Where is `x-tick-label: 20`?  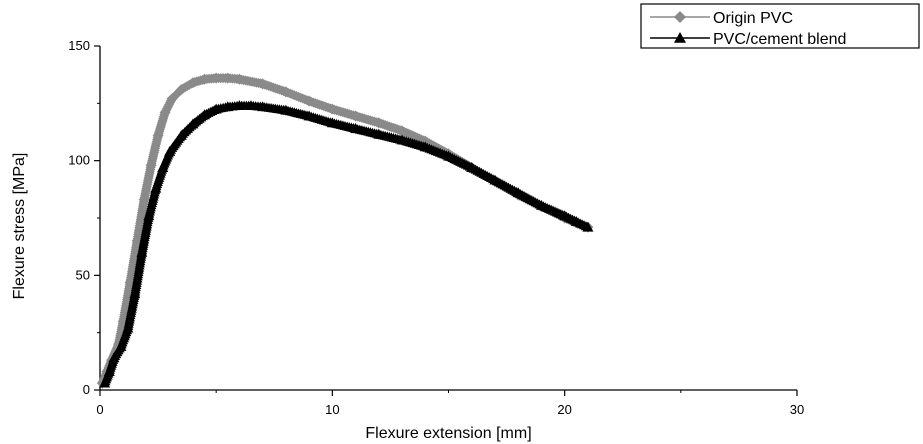
x-tick-label: 20 is located at coordinates (564, 409).